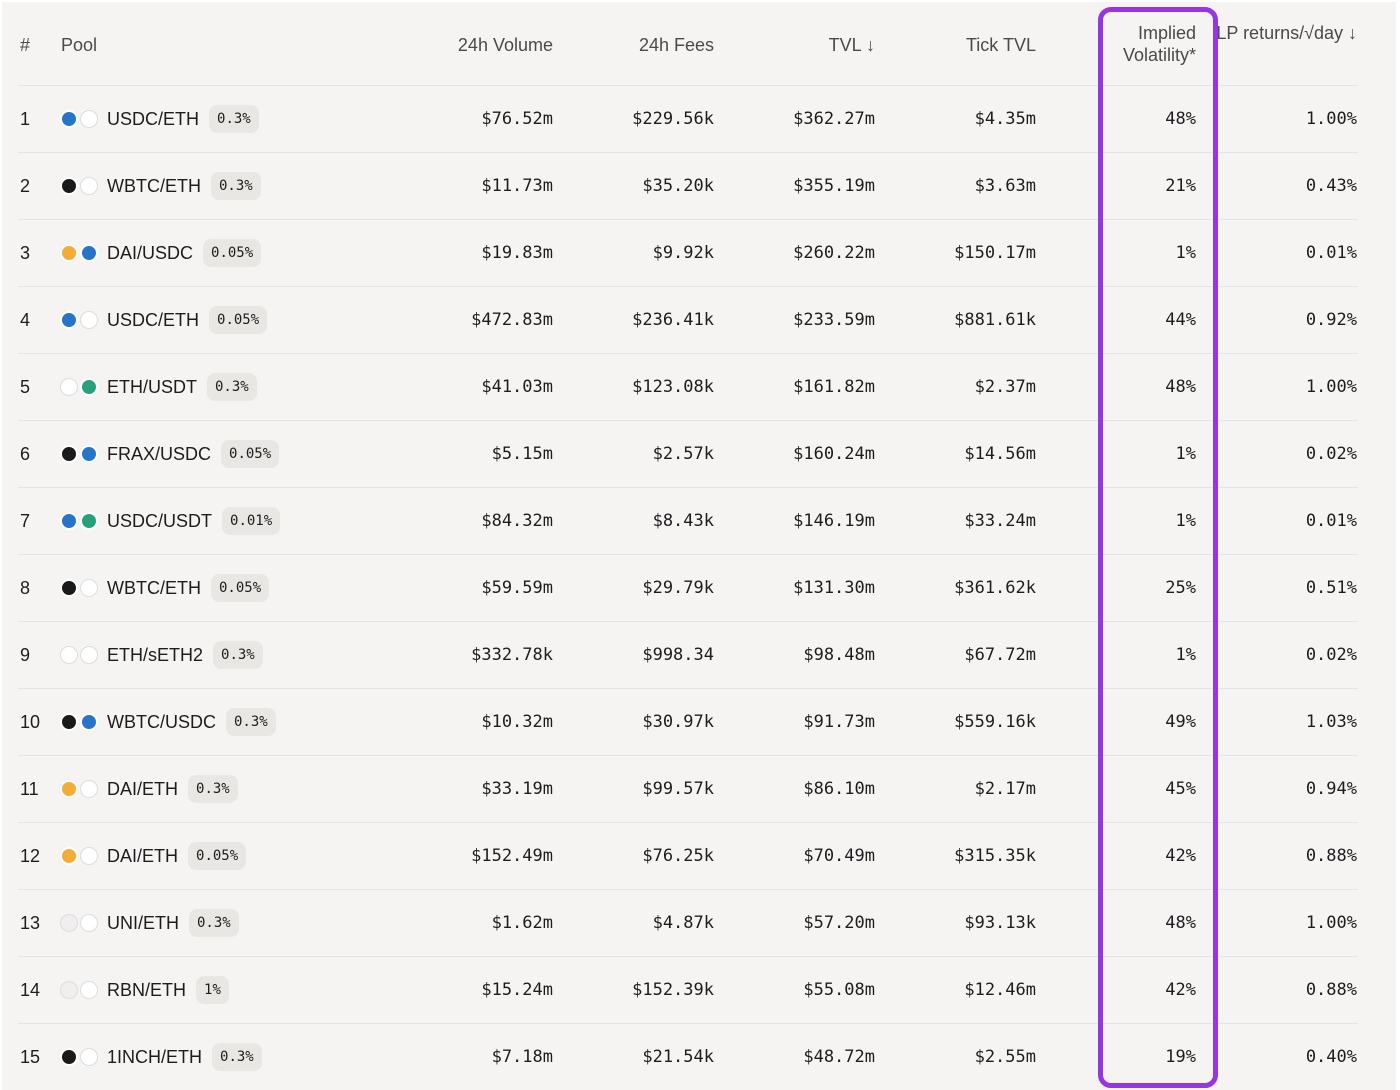 Image resolution: width=1400 pixels, height=1090 pixels. I want to click on cell-tick-tvl: $3.63m, so click(1005, 186).